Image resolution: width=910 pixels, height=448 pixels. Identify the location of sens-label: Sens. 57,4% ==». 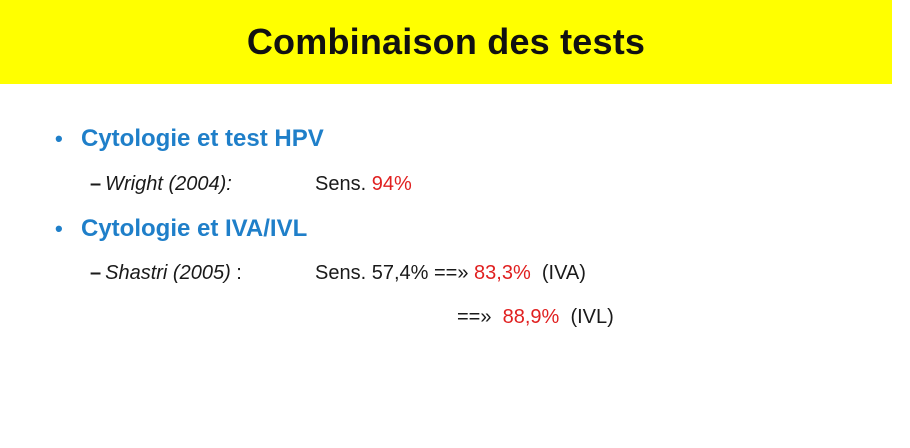
(392, 273).